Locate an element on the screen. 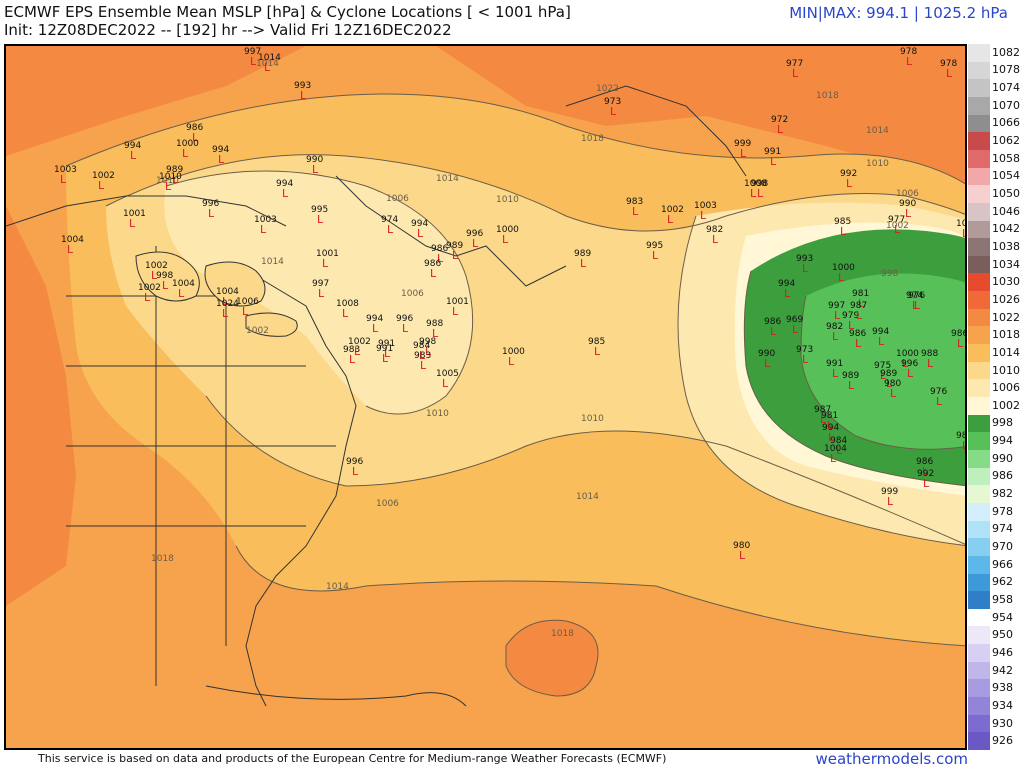 The image size is (1024, 768). cyclone-pressure: 1005 is located at coordinates (447, 374).